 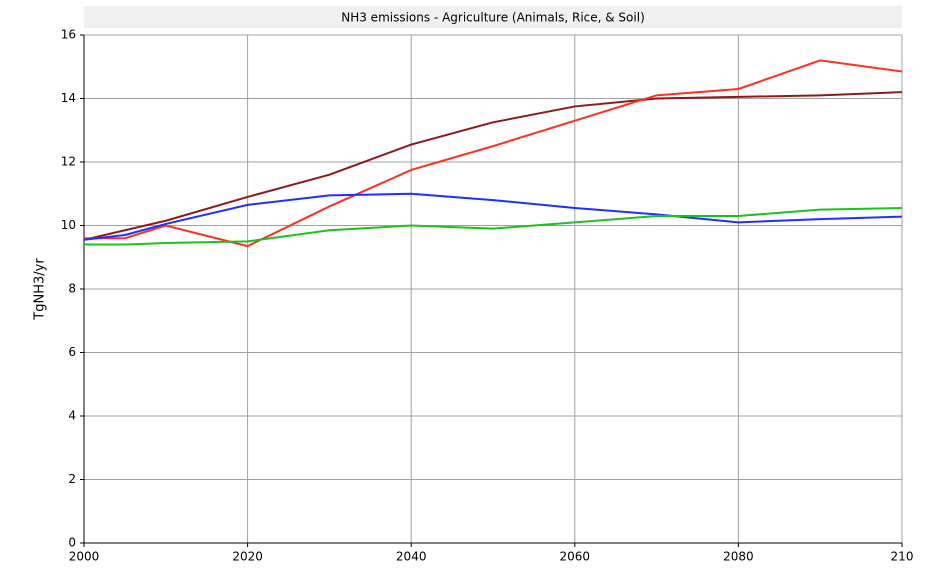 I want to click on x-tick-label: 2040, so click(x=411, y=557).